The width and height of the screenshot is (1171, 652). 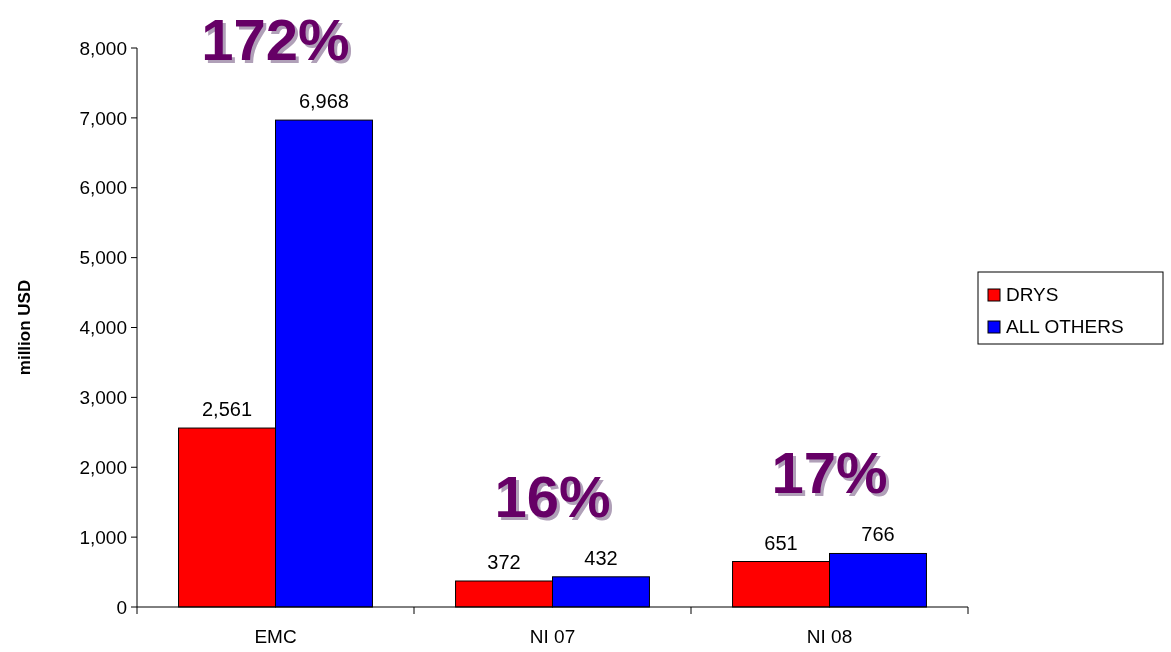 I want to click on y-tick-label: 6,000, so click(x=103, y=188).